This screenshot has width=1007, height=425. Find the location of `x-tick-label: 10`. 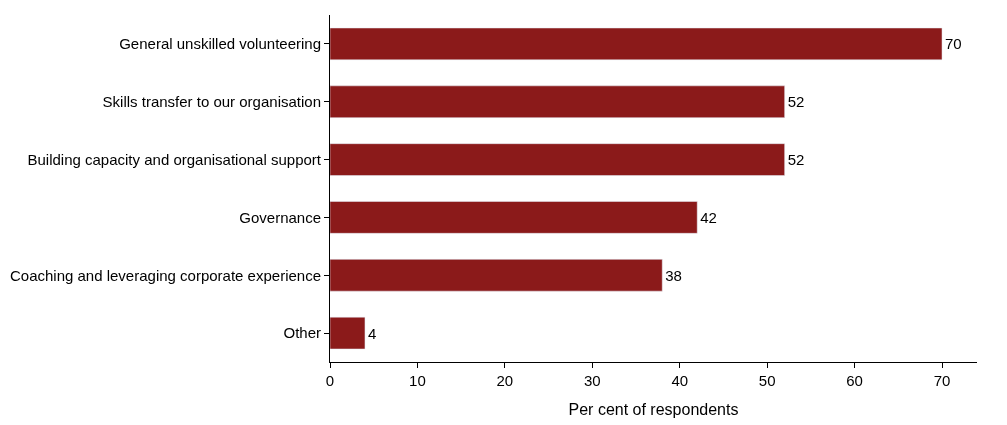

x-tick-label: 10 is located at coordinates (417, 380).